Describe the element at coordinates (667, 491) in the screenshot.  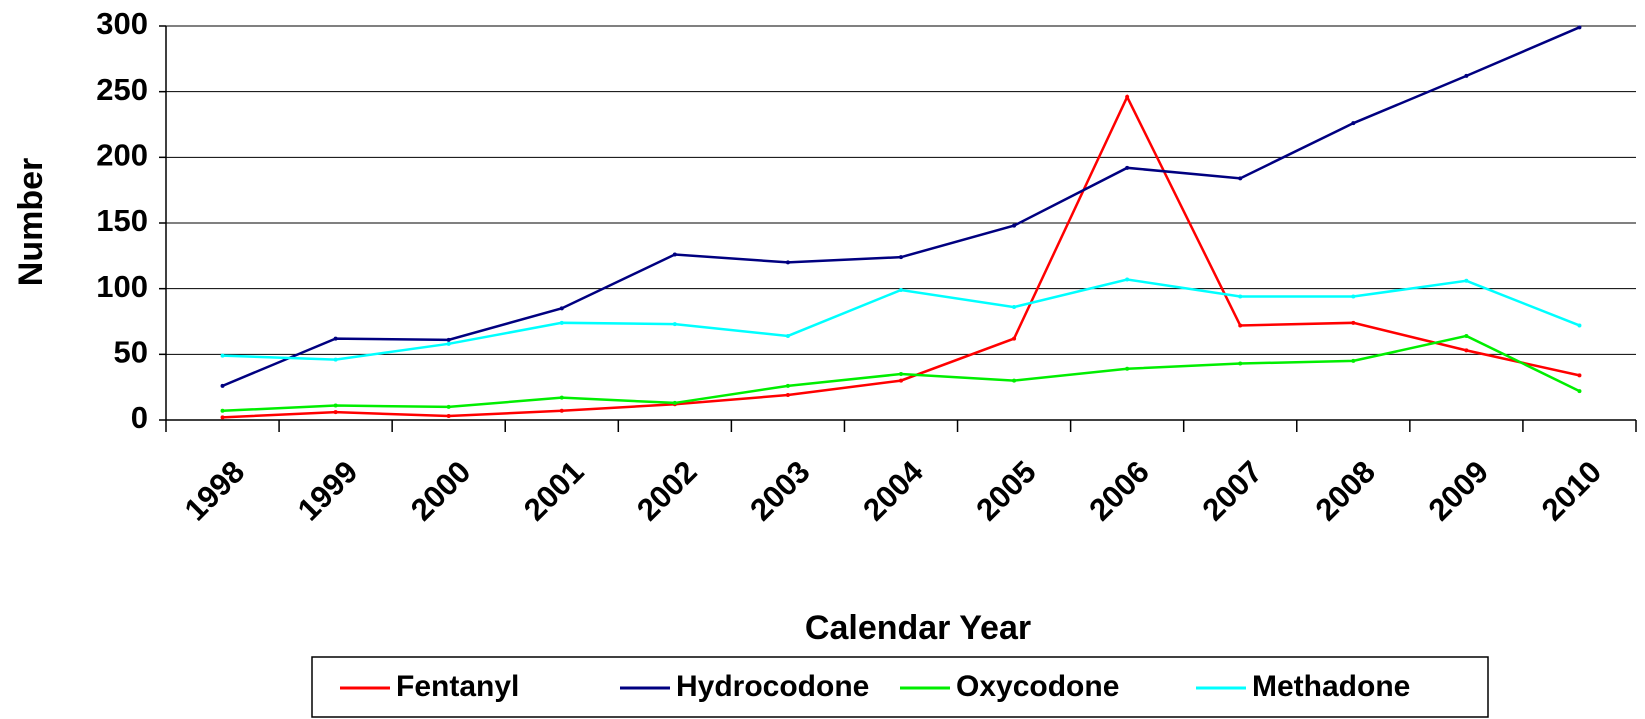
I see `x-tick-label: 2002` at that location.